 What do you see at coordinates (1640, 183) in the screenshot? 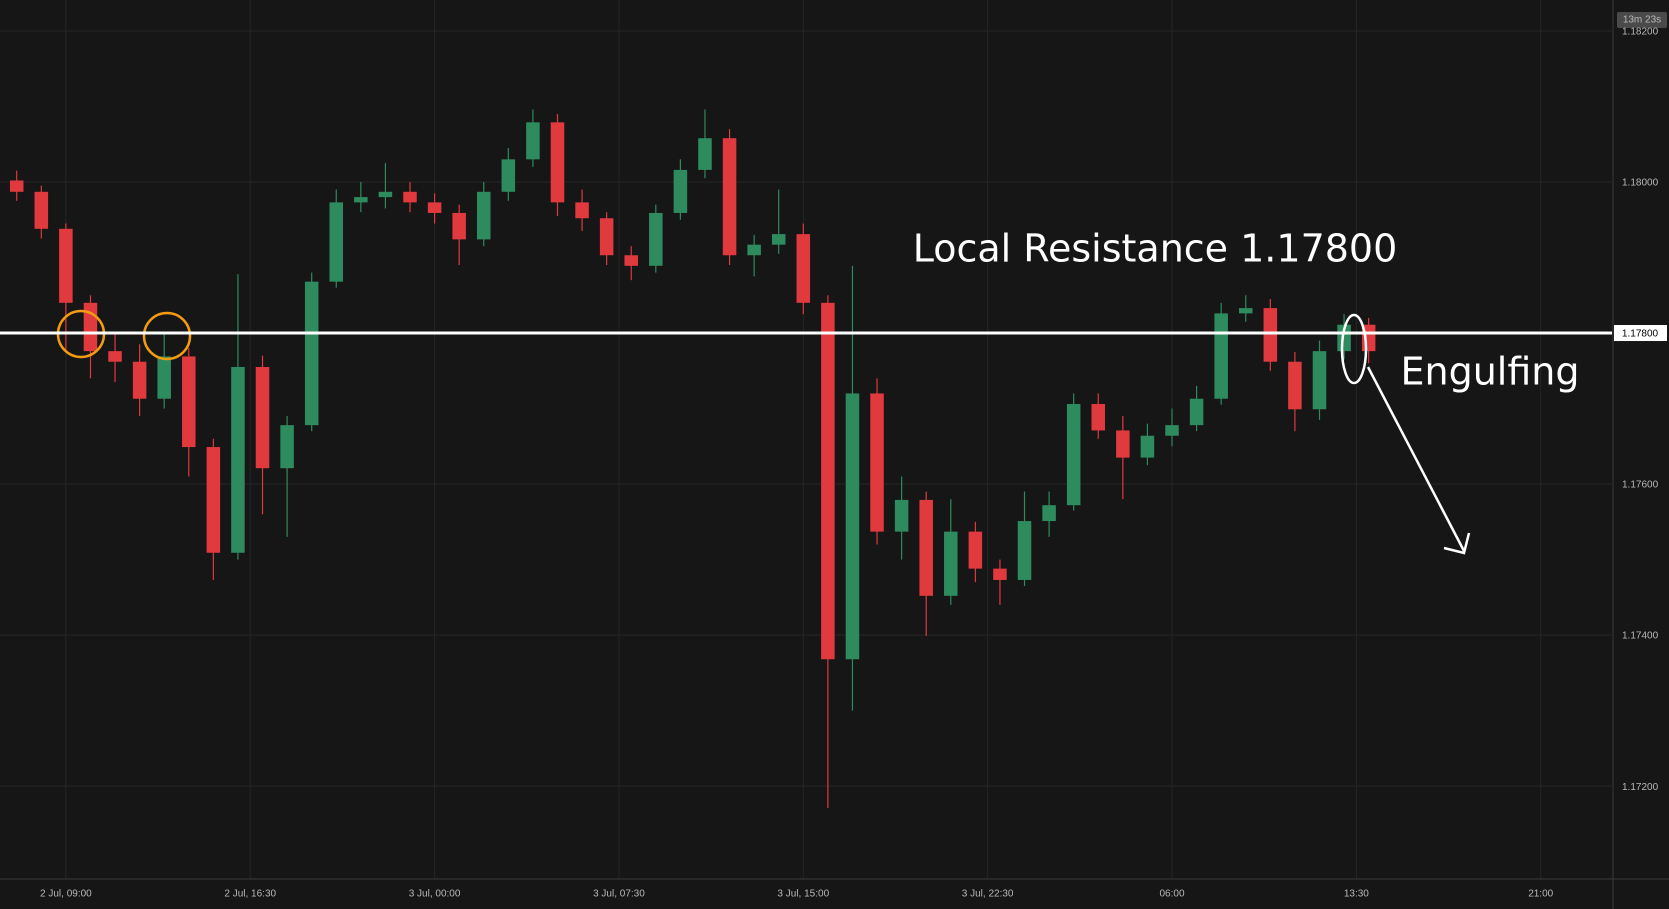
I see `y-tick-label: 1.18000` at bounding box center [1640, 183].